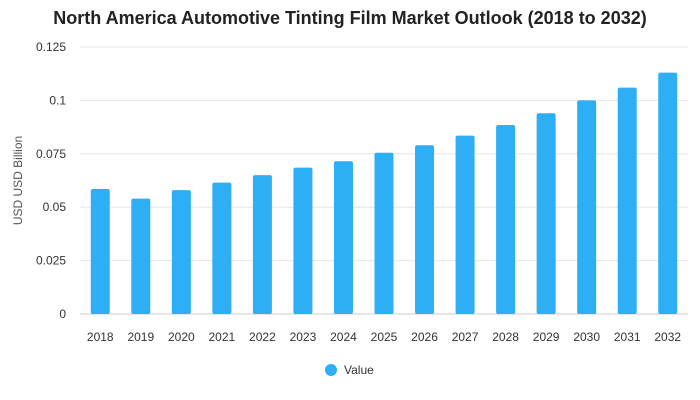 Image resolution: width=700 pixels, height=400 pixels. What do you see at coordinates (546, 337) in the screenshot?
I see `x-tick-label: 2029` at bounding box center [546, 337].